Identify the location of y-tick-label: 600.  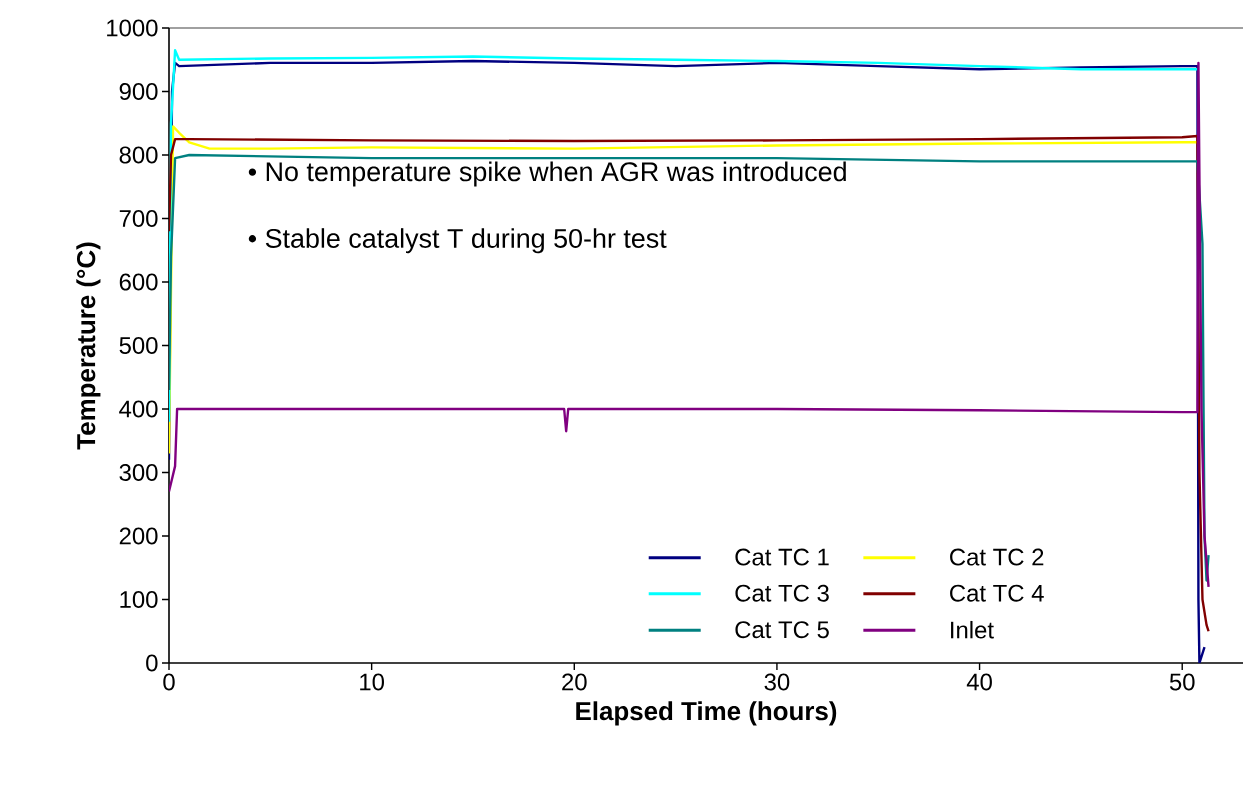
(138, 282).